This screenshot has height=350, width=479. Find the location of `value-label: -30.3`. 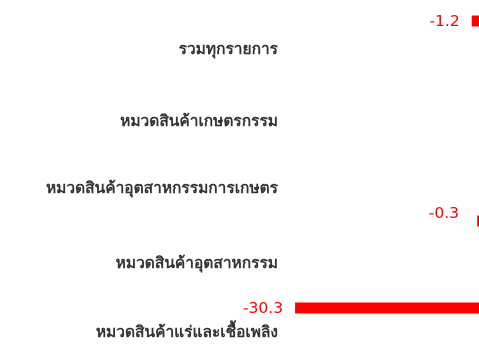

value-label: -30.3 is located at coordinates (263, 308).